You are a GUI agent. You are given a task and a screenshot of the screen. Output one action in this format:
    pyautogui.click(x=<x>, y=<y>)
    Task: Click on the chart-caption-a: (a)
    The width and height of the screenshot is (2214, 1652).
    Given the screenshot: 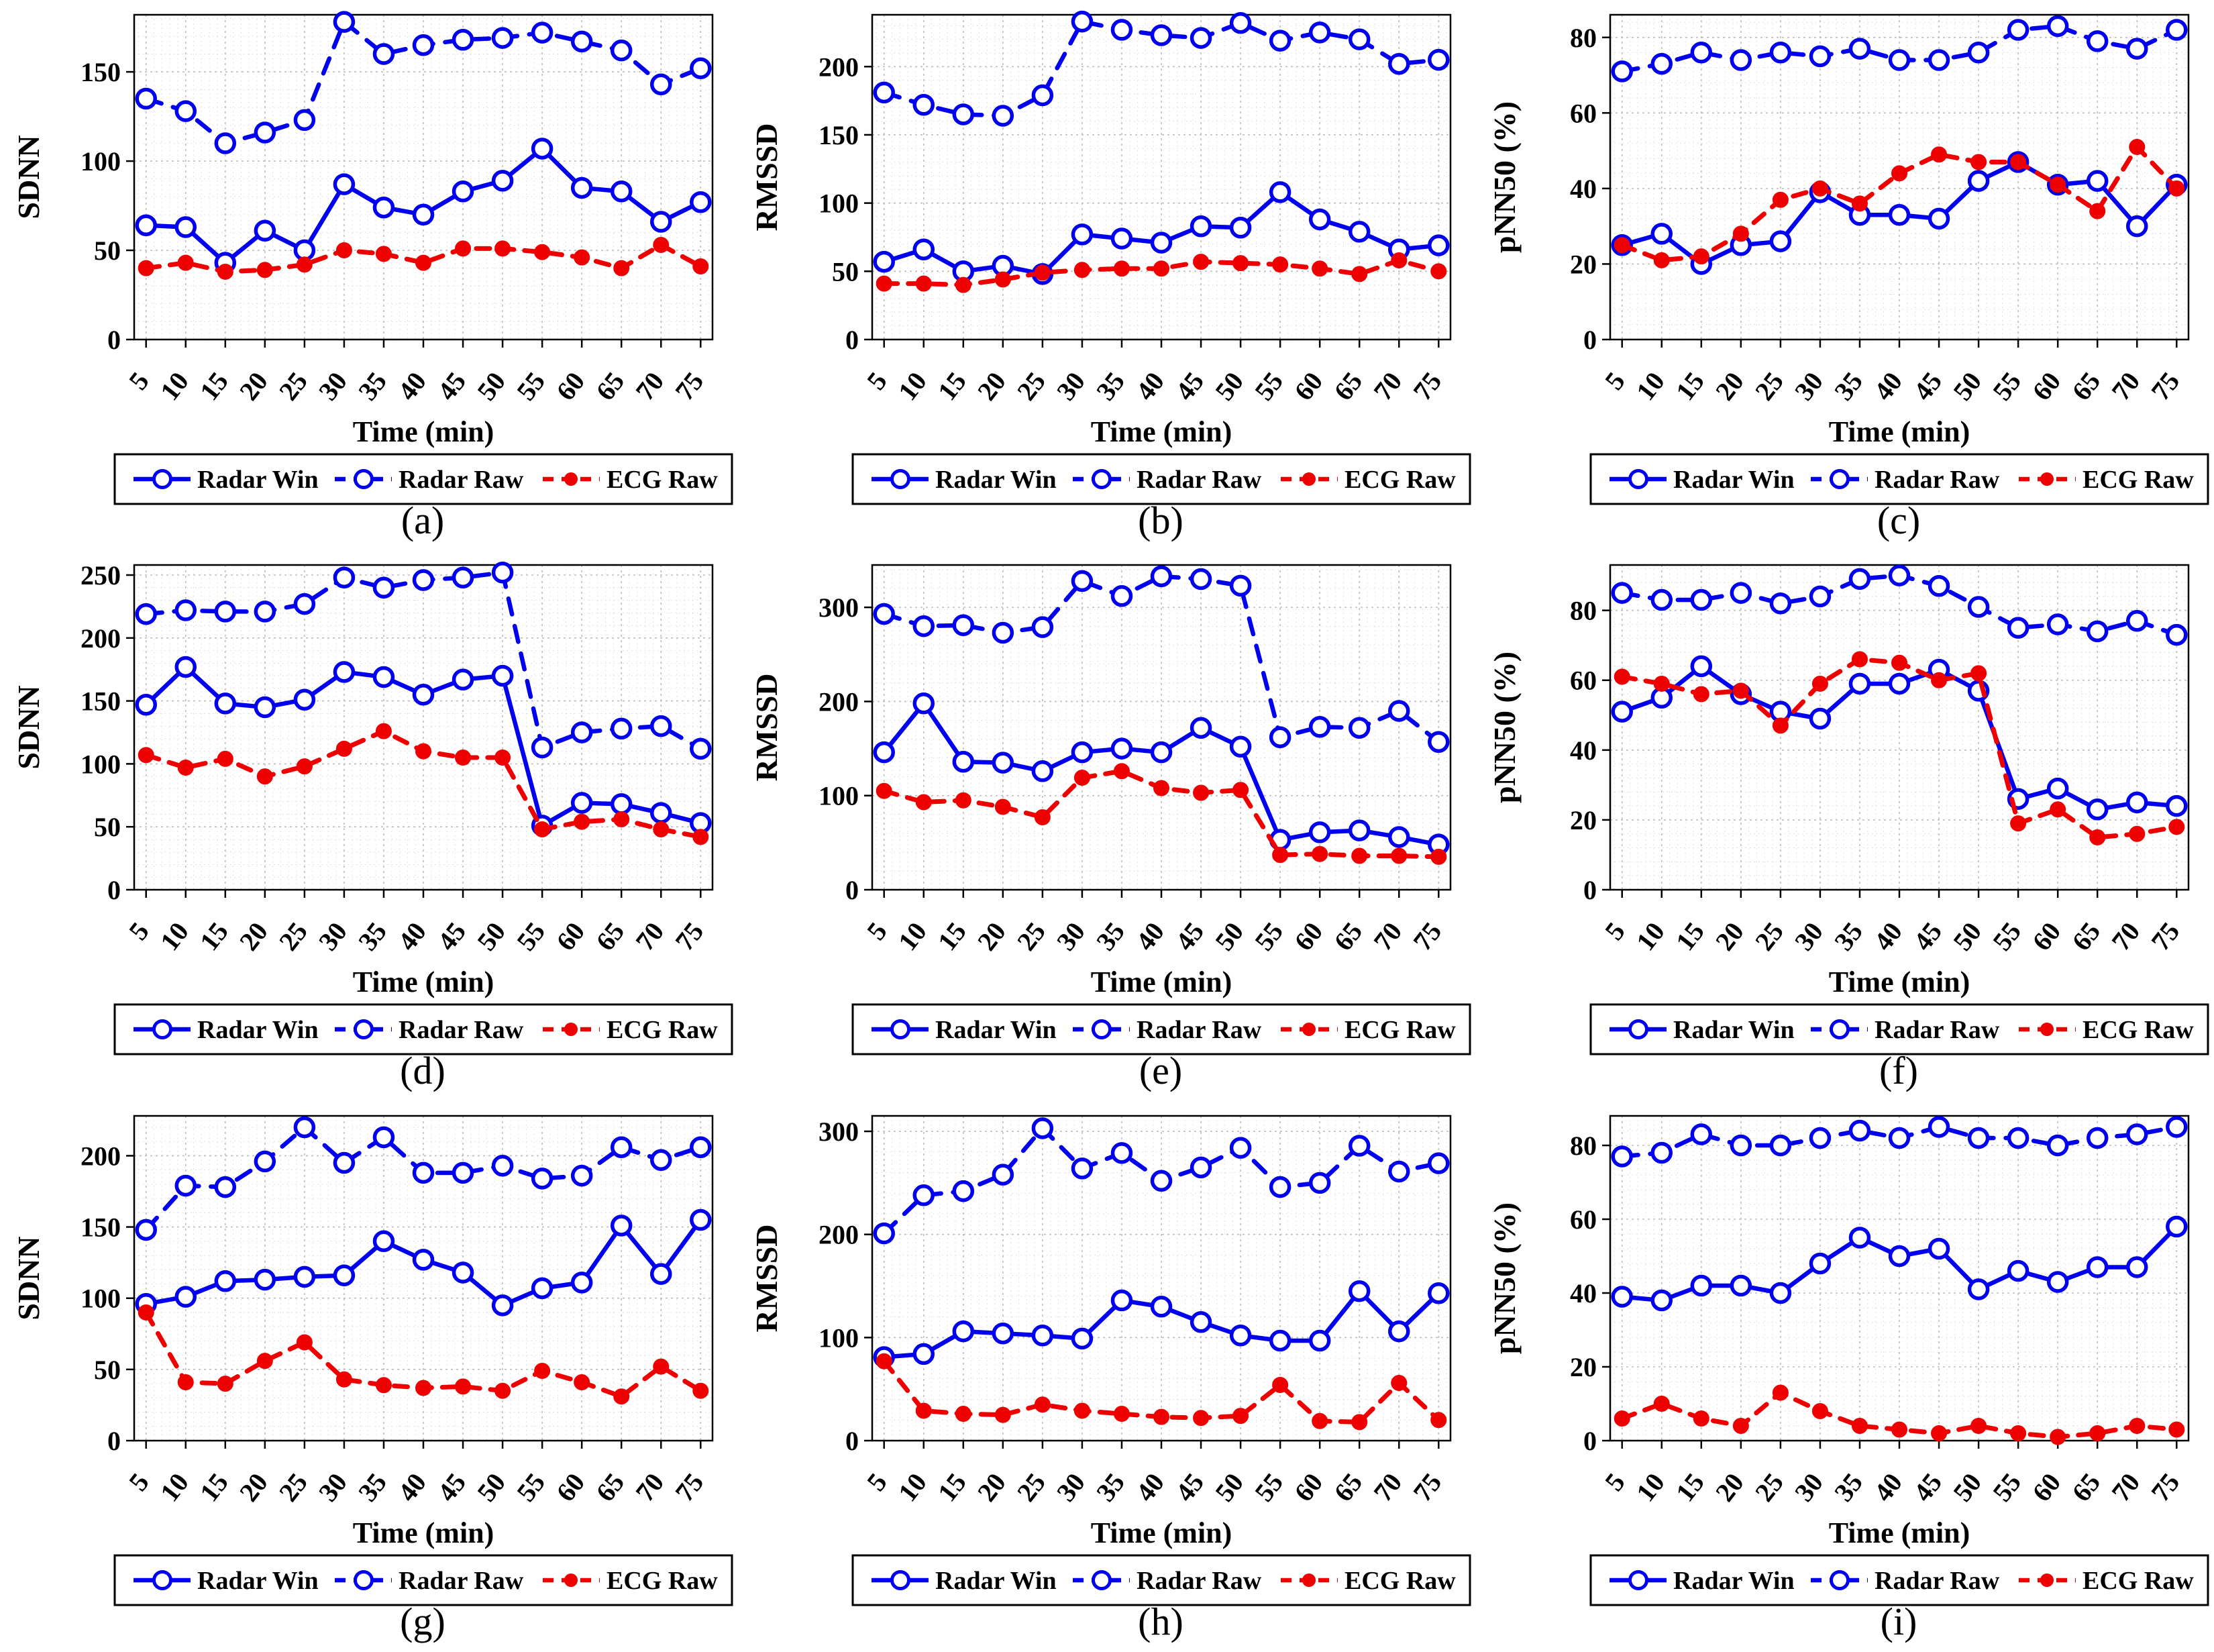 What is the action you would take?
    pyautogui.click(x=423, y=520)
    